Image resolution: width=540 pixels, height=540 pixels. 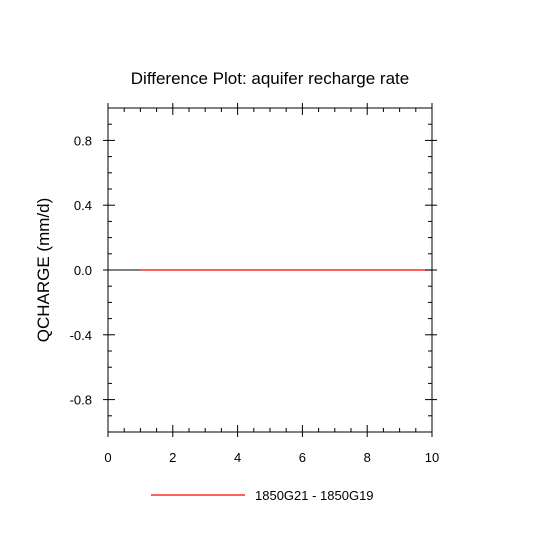 I want to click on y-tick-label: -0.8, so click(x=81, y=400).